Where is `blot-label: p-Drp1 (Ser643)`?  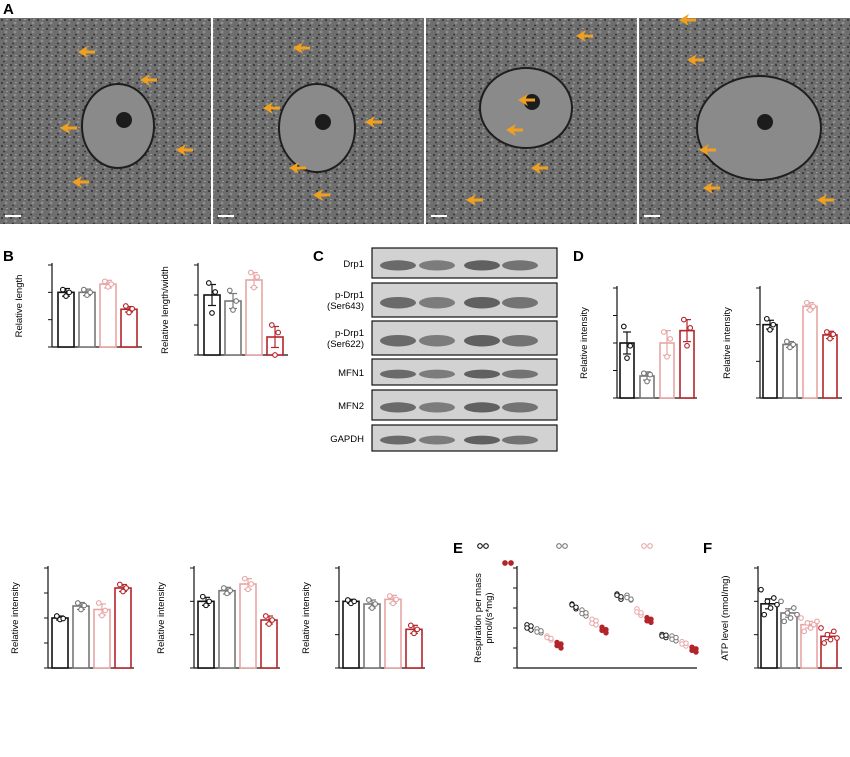 blot-label: p-Drp1 (Ser643) is located at coordinates (345, 301).